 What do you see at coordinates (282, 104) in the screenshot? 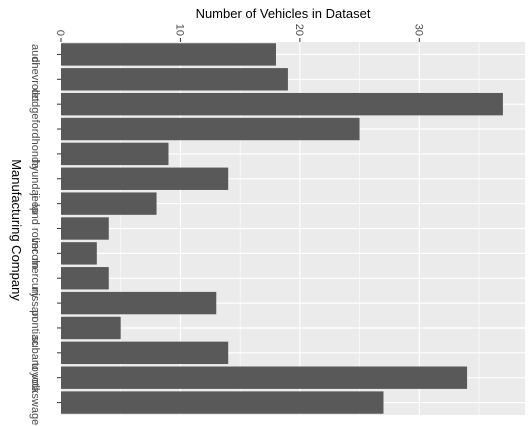
I see `bar-dodge` at bounding box center [282, 104].